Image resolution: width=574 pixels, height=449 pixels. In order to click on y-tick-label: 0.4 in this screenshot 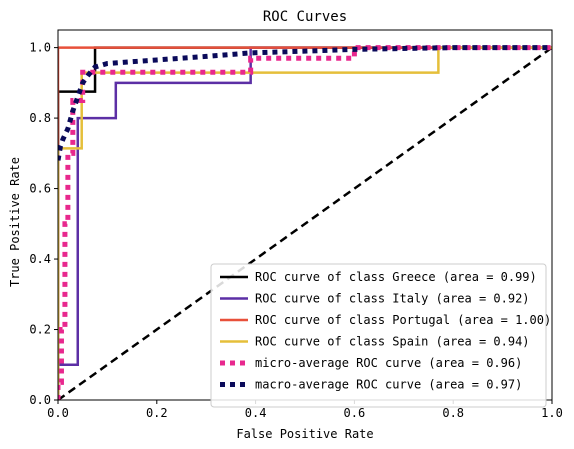, I will do `click(40, 259)`.